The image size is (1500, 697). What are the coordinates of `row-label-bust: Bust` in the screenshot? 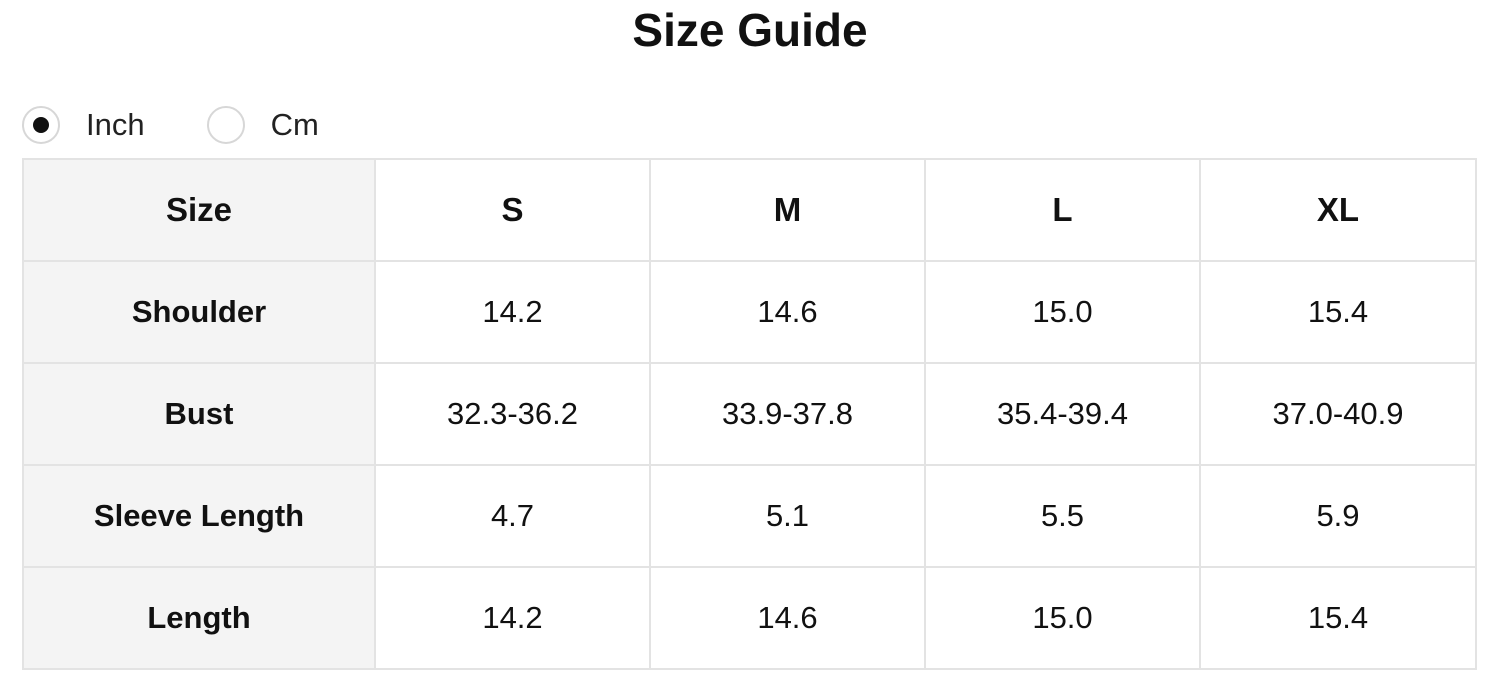 It's located at (199, 414).